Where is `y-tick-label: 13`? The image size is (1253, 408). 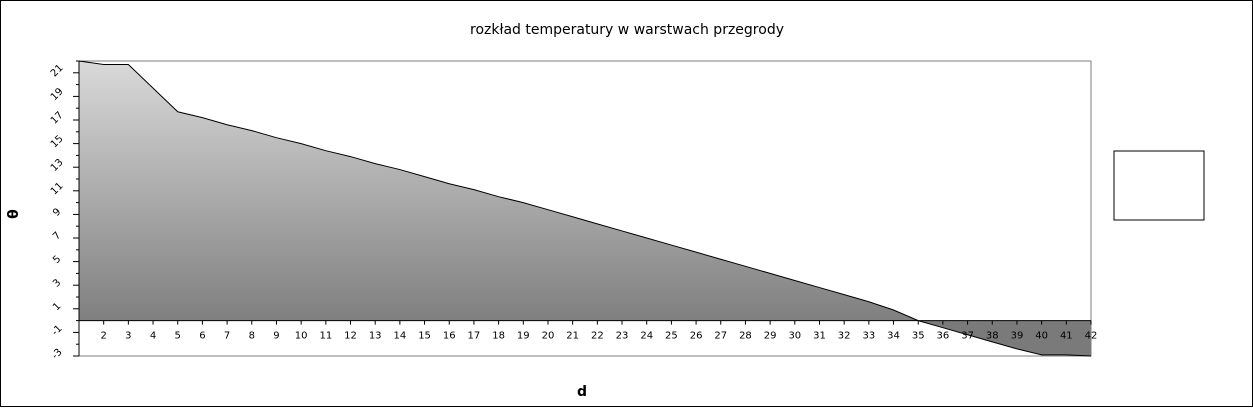 y-tick-label: 13 is located at coordinates (57, 165).